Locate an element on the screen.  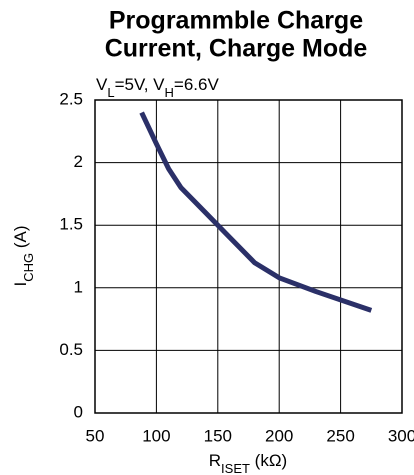
subtitle-part: =6.6V is located at coordinates (197, 84).